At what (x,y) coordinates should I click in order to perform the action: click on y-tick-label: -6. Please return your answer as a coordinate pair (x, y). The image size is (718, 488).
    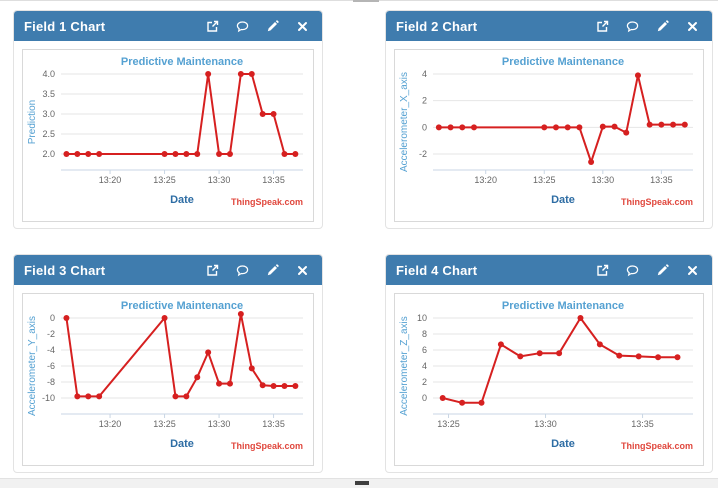
    Looking at the image, I should click on (51, 366).